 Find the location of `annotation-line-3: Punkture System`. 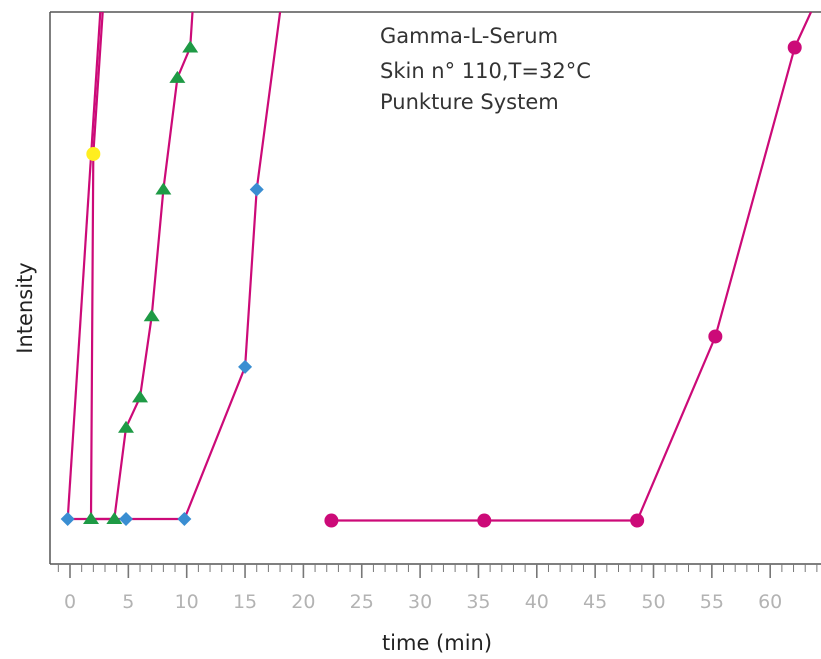

annotation-line-3: Punkture System is located at coordinates (469, 102).